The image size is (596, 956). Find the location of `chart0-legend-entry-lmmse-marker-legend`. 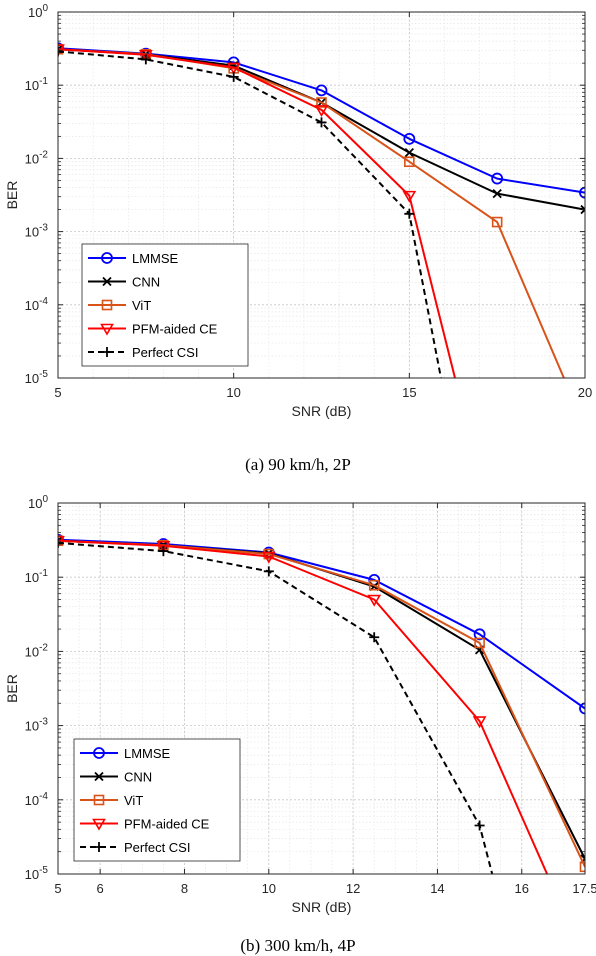

chart0-legend-entry-lmmse-marker-legend is located at coordinates (107, 258).